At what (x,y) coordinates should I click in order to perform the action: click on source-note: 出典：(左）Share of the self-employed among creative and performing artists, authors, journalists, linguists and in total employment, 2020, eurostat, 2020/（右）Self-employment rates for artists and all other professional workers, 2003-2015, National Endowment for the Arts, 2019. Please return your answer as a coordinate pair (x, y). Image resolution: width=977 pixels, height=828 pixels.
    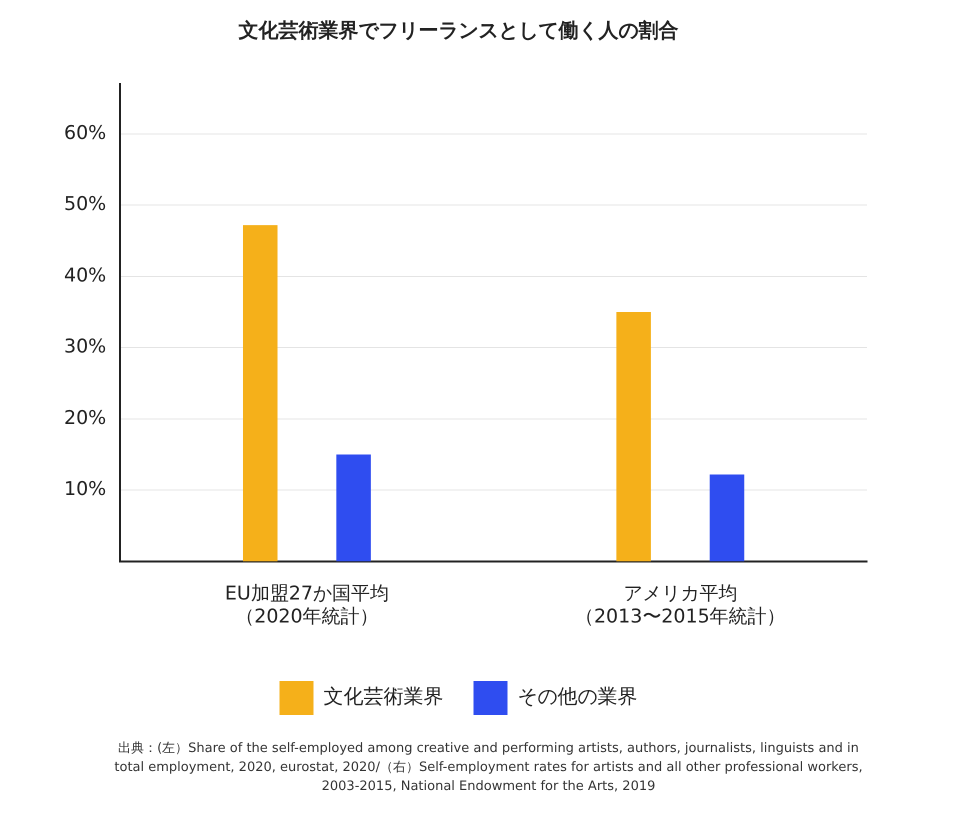
    Looking at the image, I should click on (488, 768).